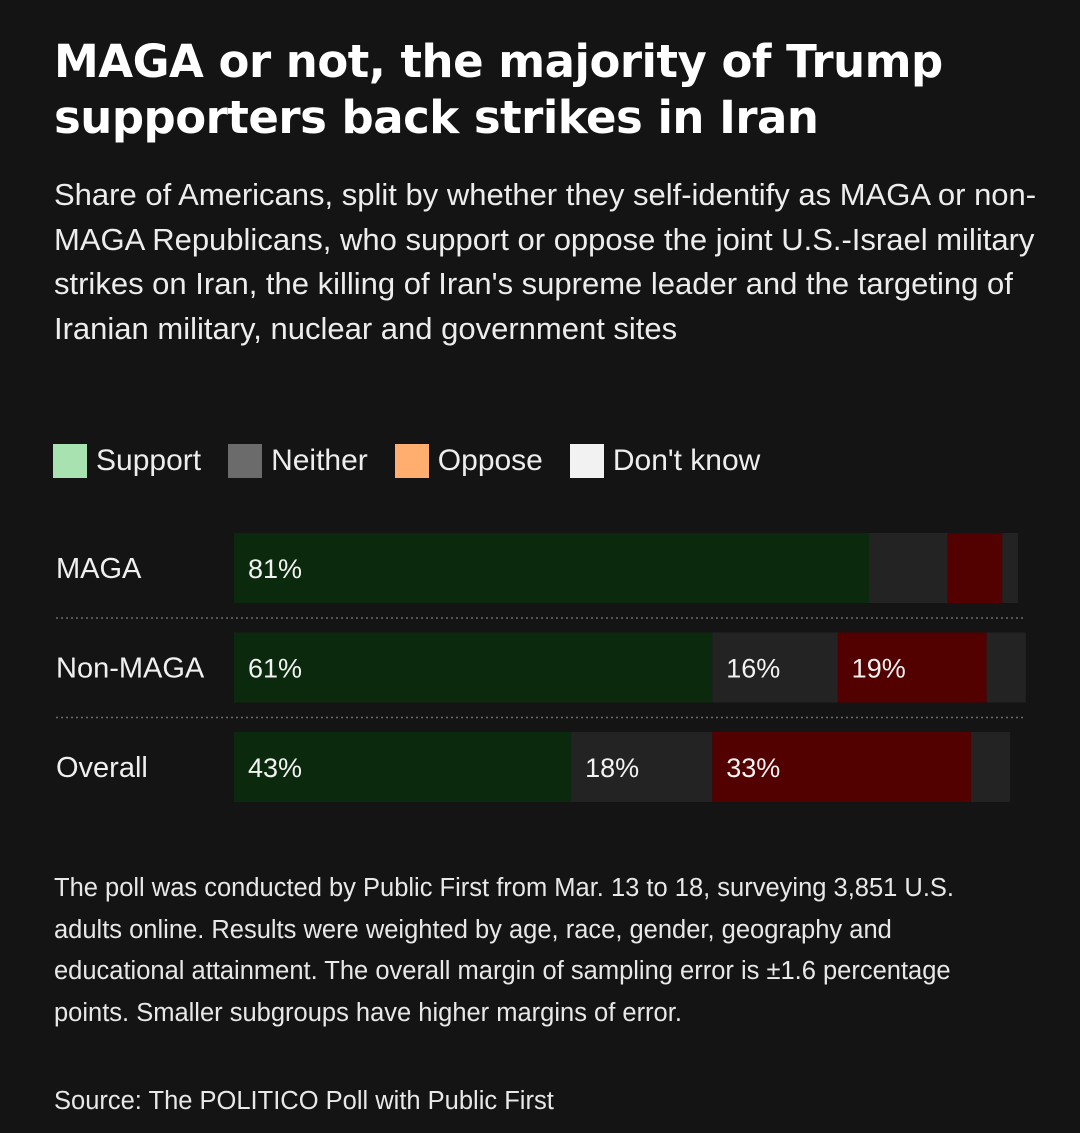  What do you see at coordinates (879, 669) in the screenshot?
I see `data-label-non-maga-oppose: 19%` at bounding box center [879, 669].